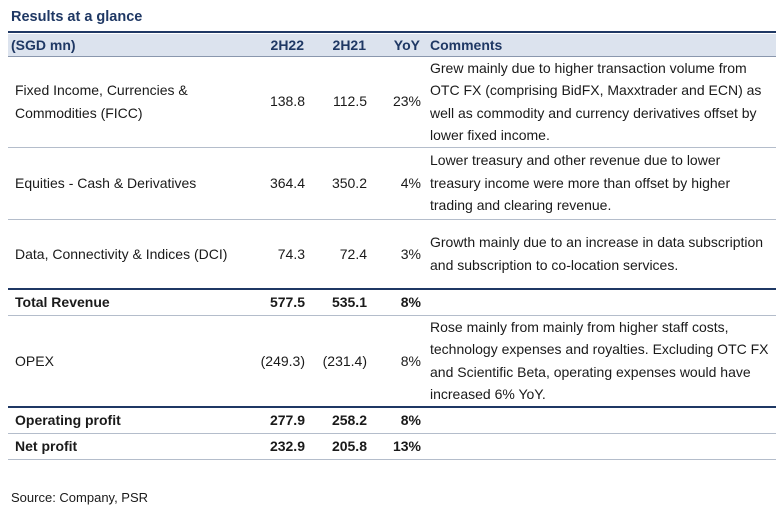 The height and width of the screenshot is (515, 784). Describe the element at coordinates (339, 254) in the screenshot. I see `row-2h21: 72.4` at that location.